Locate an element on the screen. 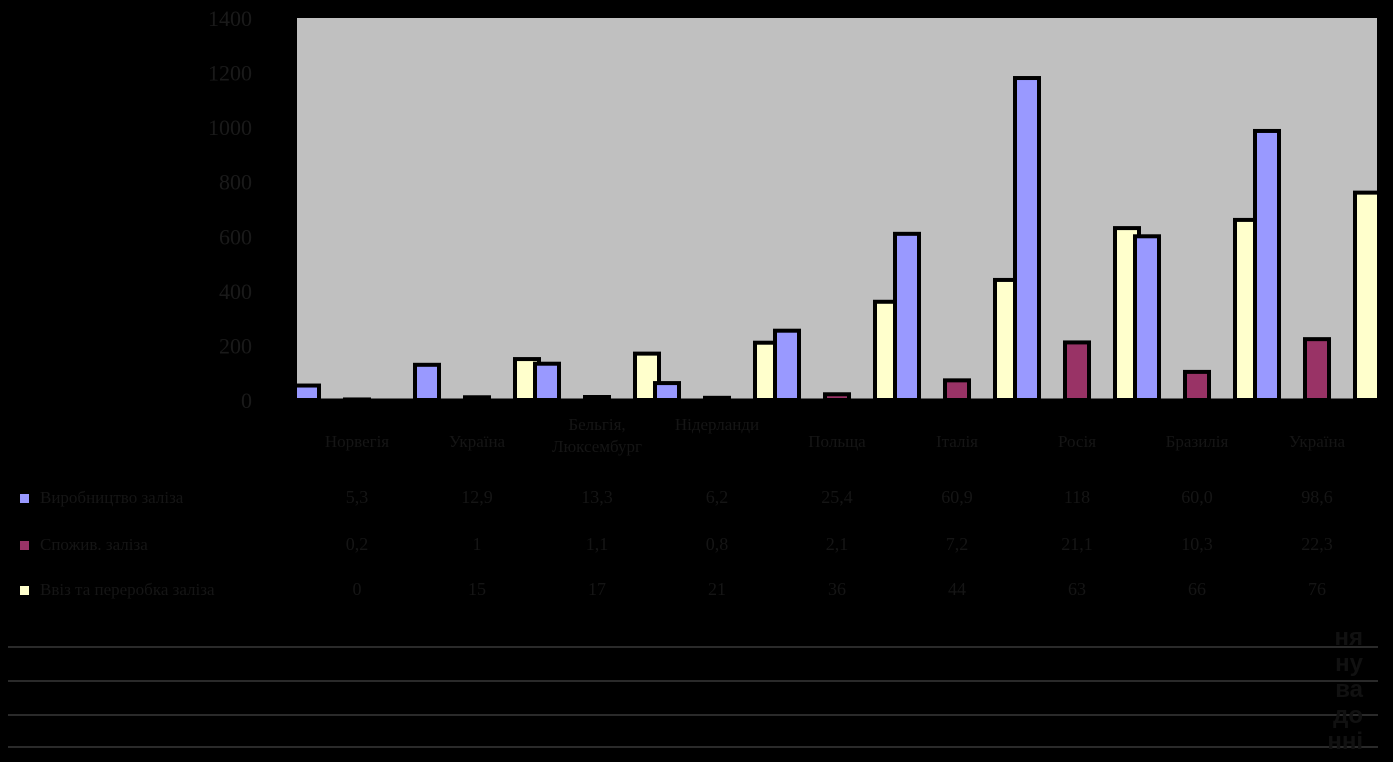 This screenshot has width=1393, height=762. x-tick-label: Росія is located at coordinates (1077, 441).